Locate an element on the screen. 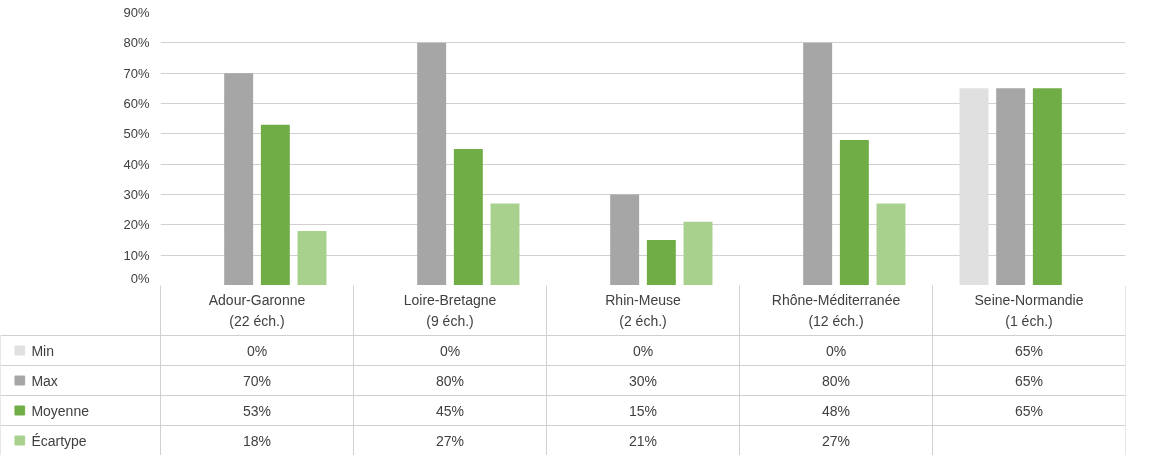 The height and width of the screenshot is (461, 1152). y-tick-label: 90% is located at coordinates (136, 12).